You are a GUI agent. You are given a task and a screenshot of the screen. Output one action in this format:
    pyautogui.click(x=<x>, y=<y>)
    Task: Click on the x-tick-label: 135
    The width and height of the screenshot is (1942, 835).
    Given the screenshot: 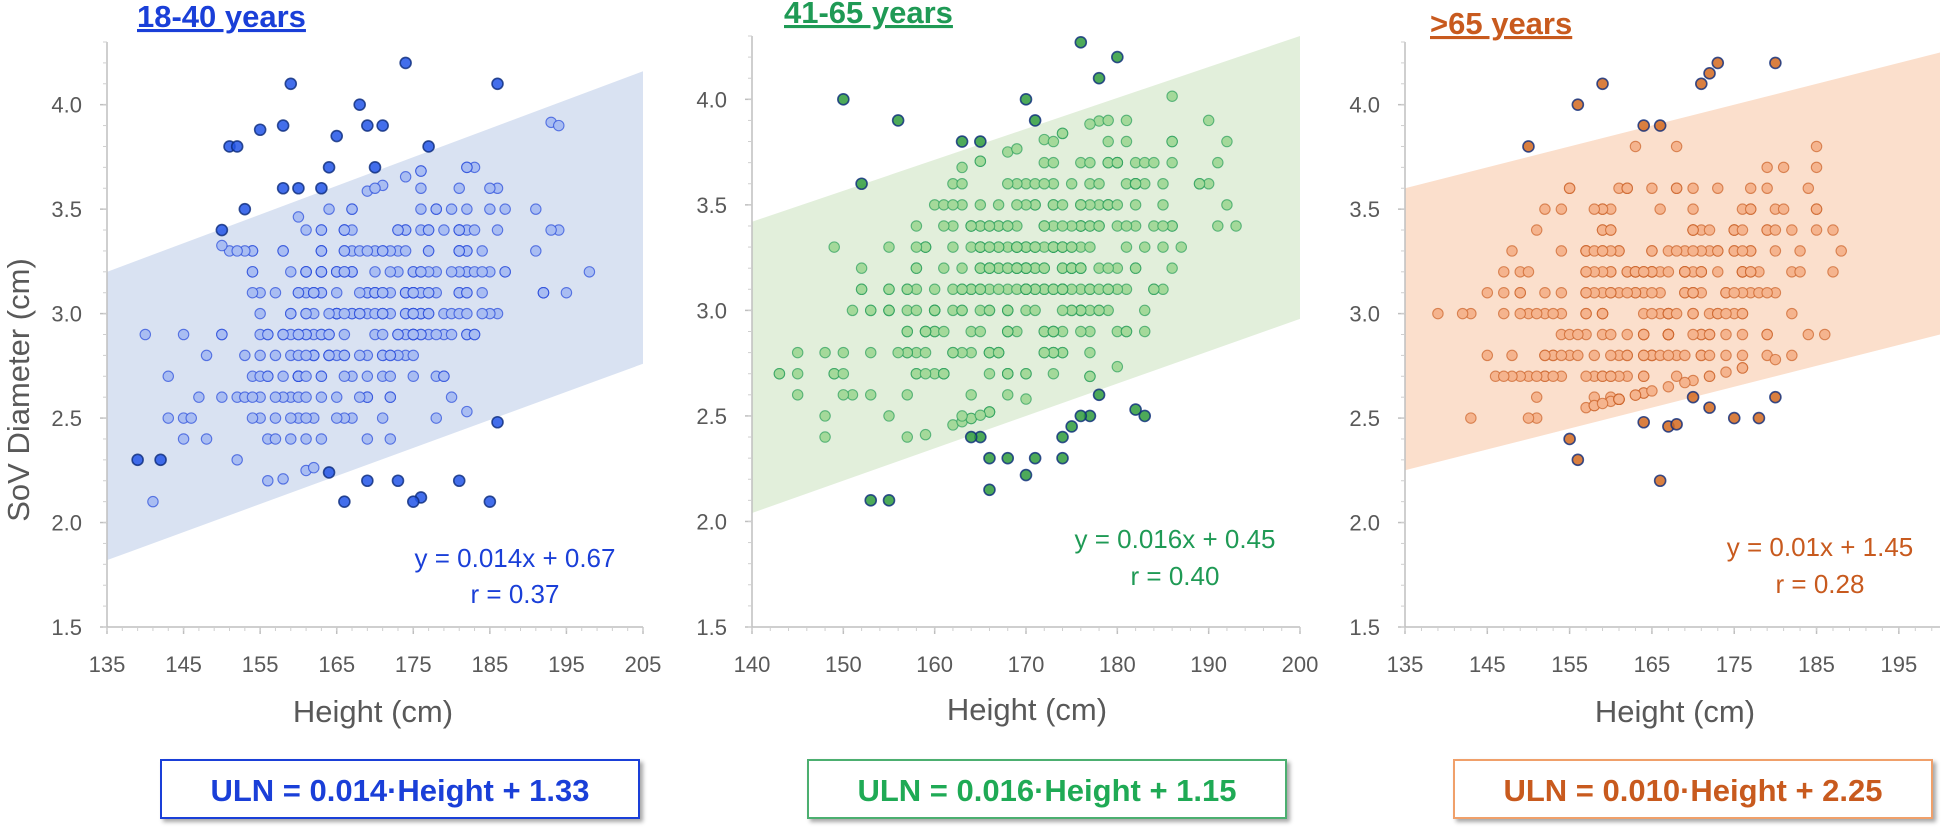 What is the action you would take?
    pyautogui.click(x=107, y=664)
    